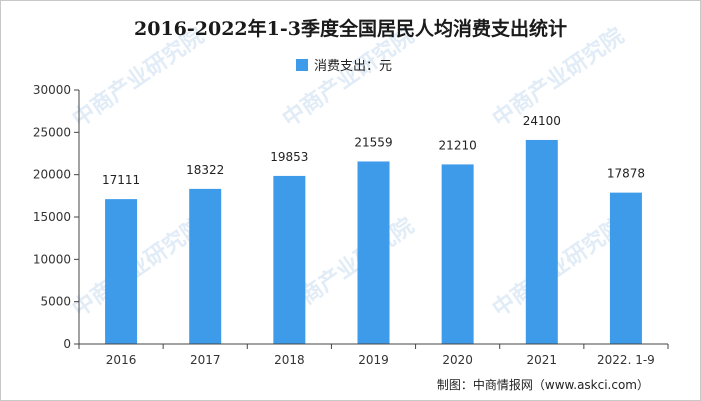 The image size is (701, 401). I want to click on y-tick-label: 20000, so click(52, 175).